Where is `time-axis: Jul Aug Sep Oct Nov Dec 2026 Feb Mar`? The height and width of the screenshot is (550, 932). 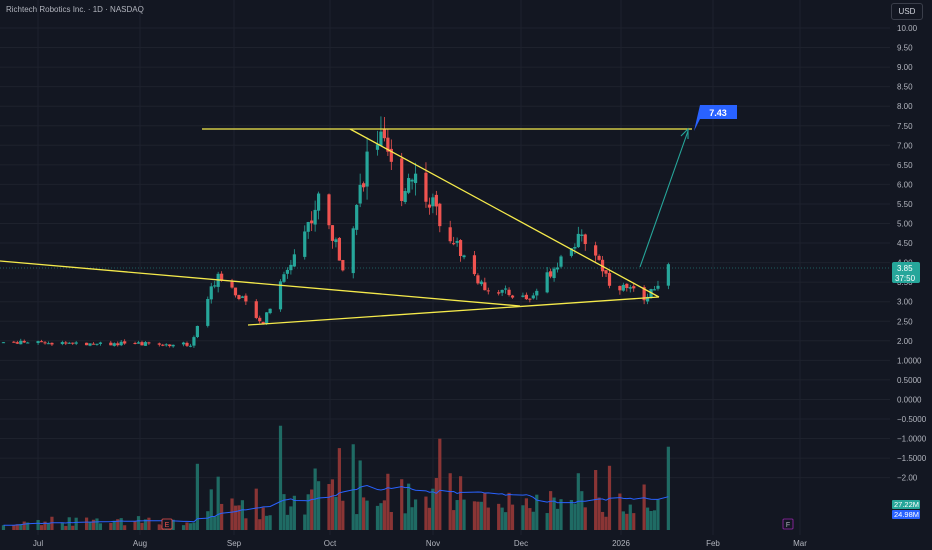
time-axis: Jul Aug Sep Oct Nov Dec 2026 Feb Mar is located at coordinates (420, 543).